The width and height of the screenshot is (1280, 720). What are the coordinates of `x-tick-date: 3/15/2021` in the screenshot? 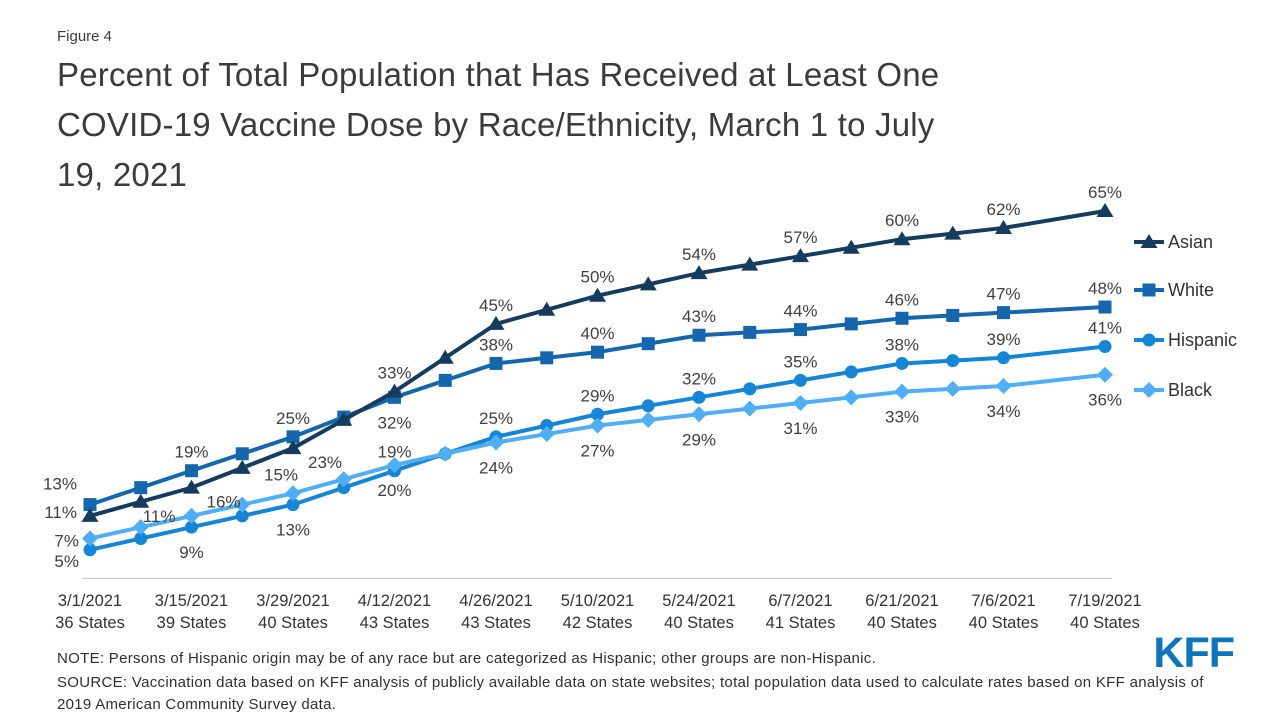 It's located at (191, 601).